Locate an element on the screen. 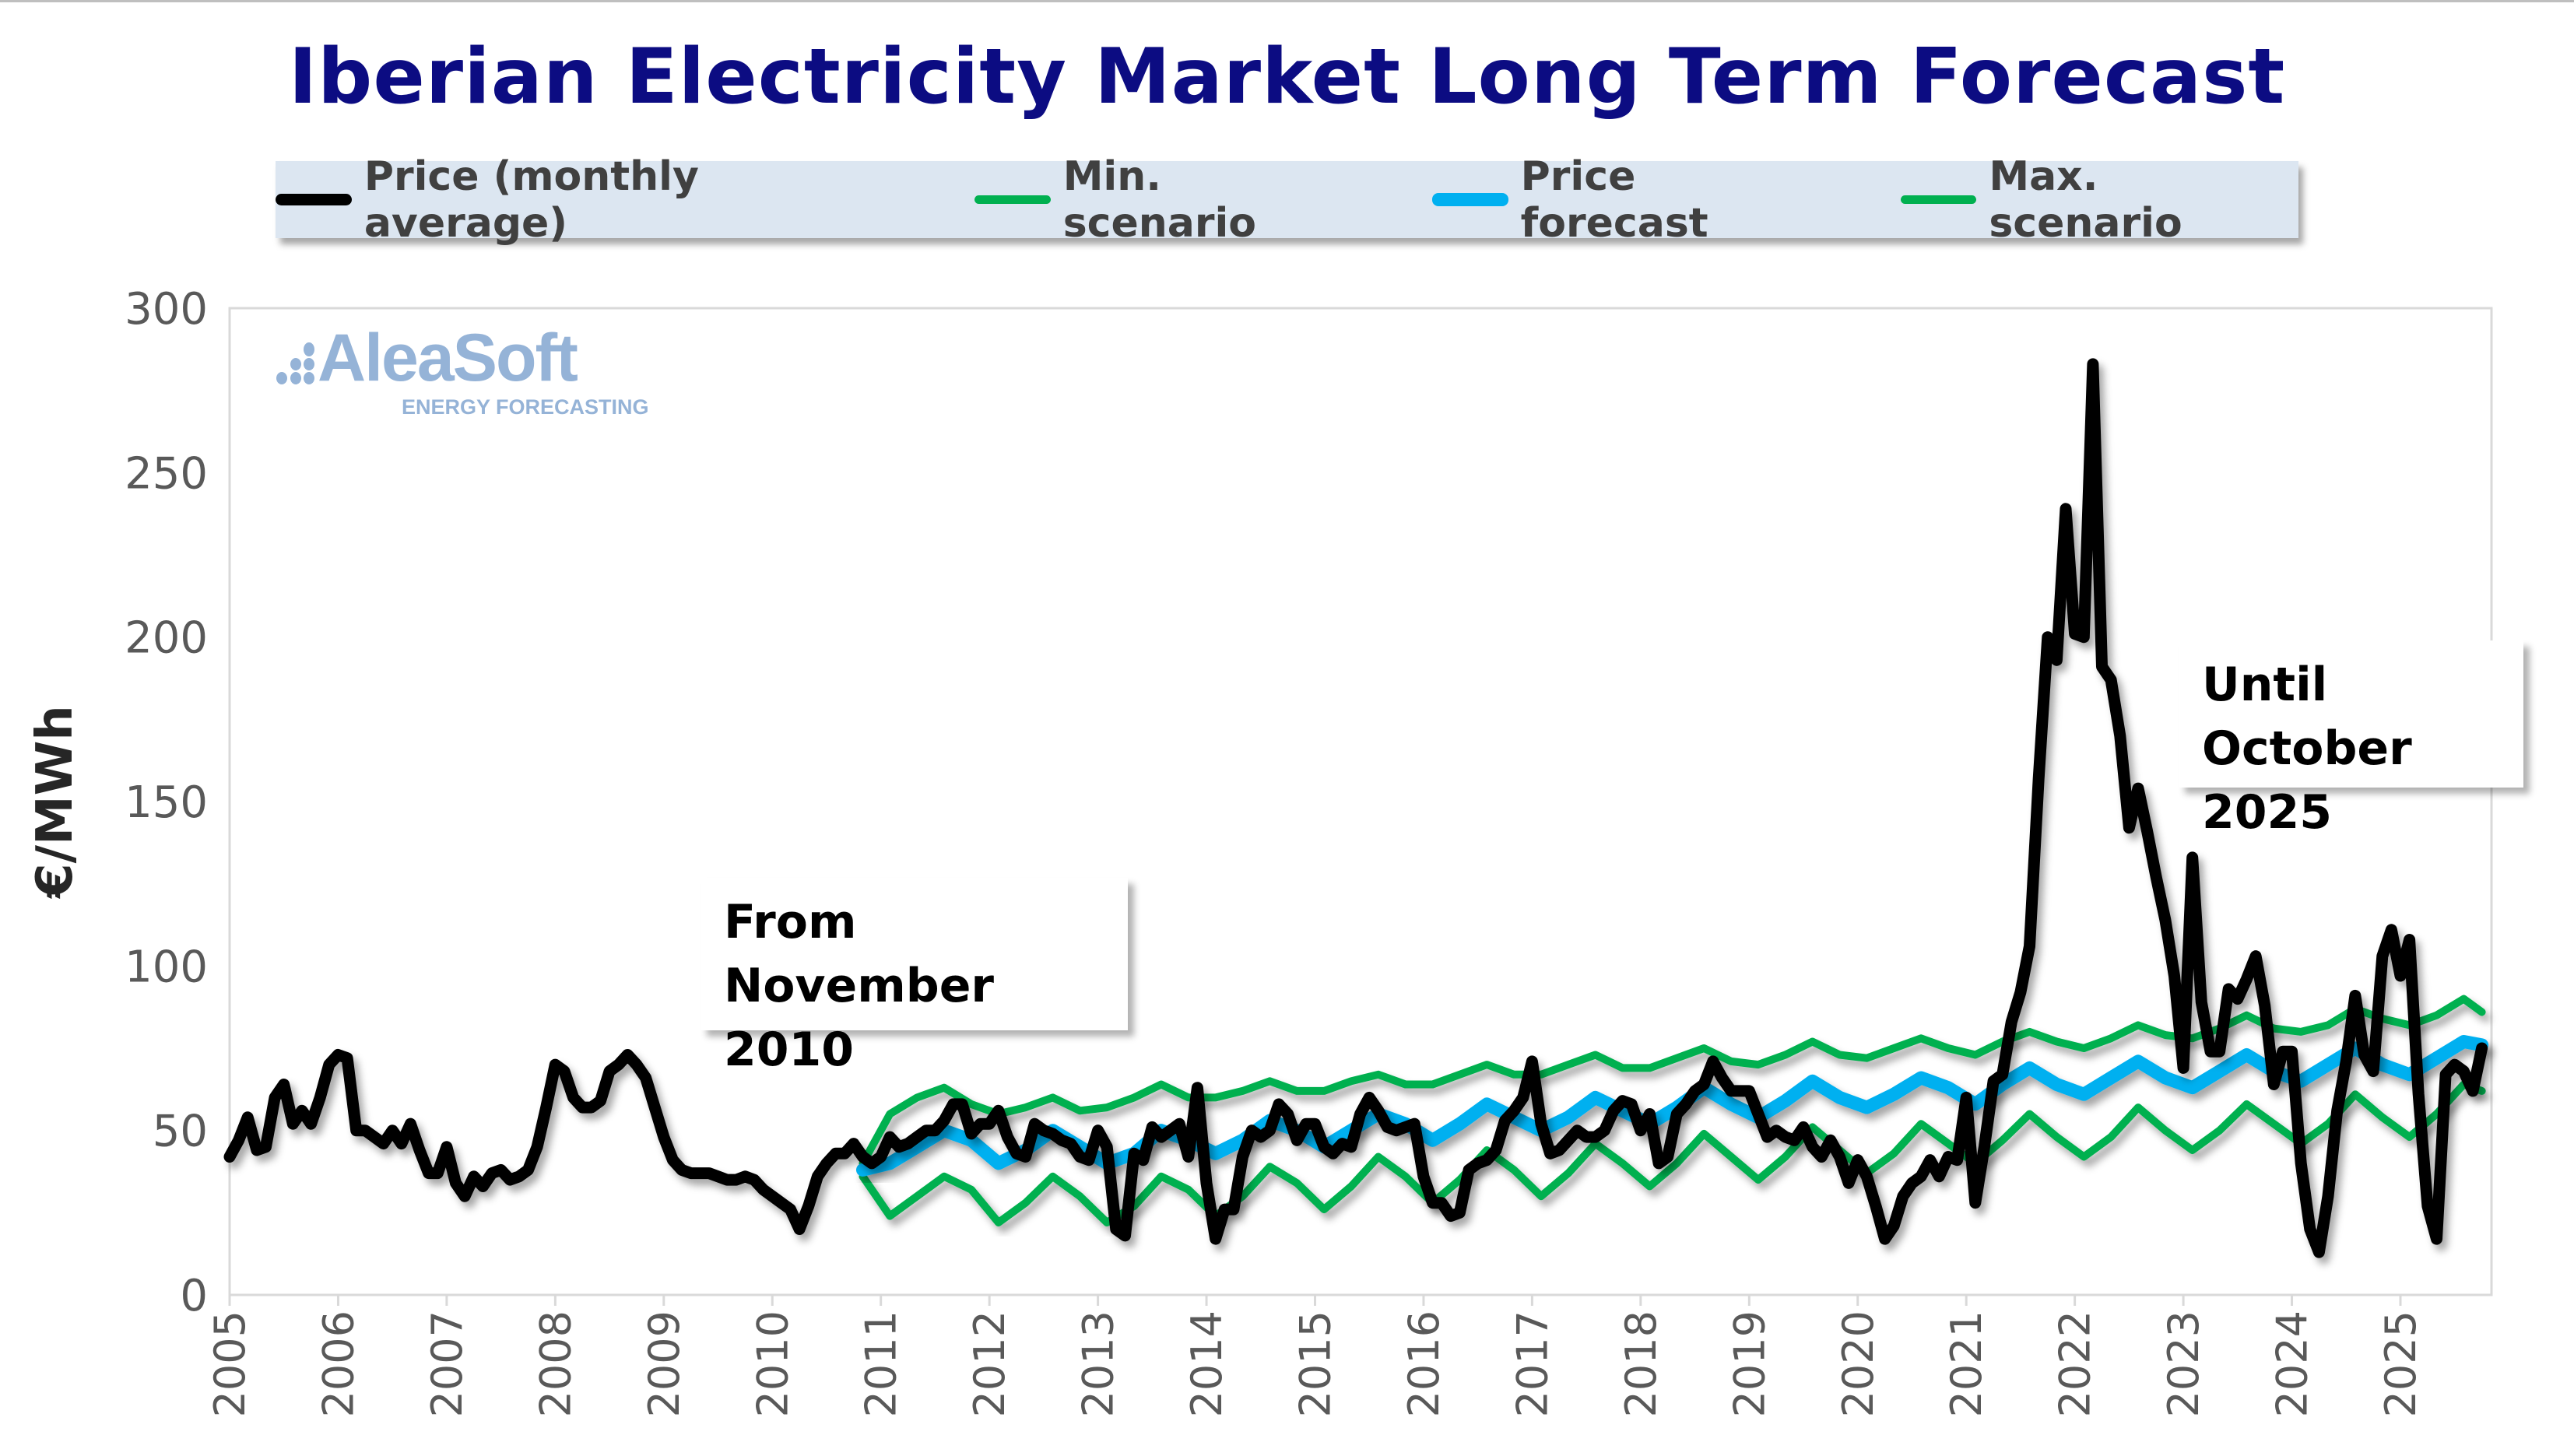  logo-dots-icon is located at coordinates (295, 363).